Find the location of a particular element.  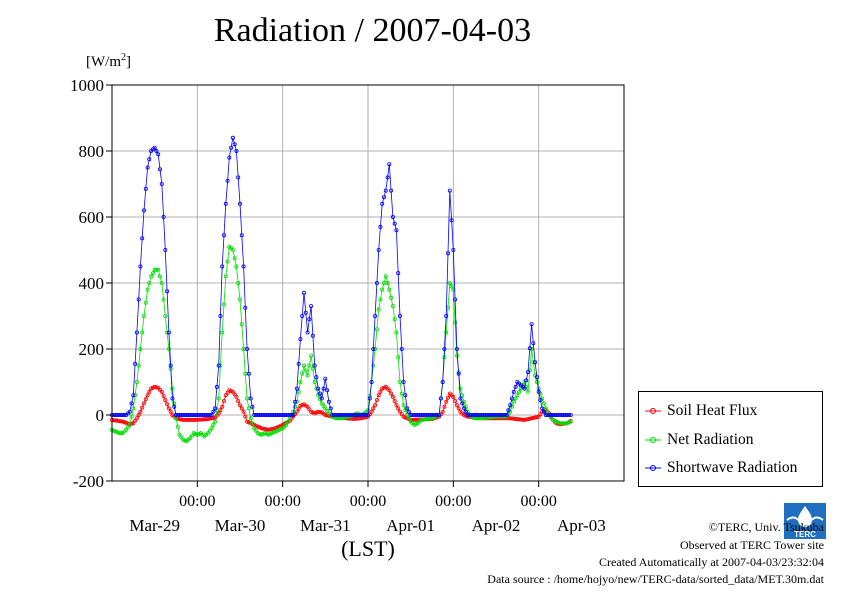

y-tick-label: 800 is located at coordinates (92, 151).